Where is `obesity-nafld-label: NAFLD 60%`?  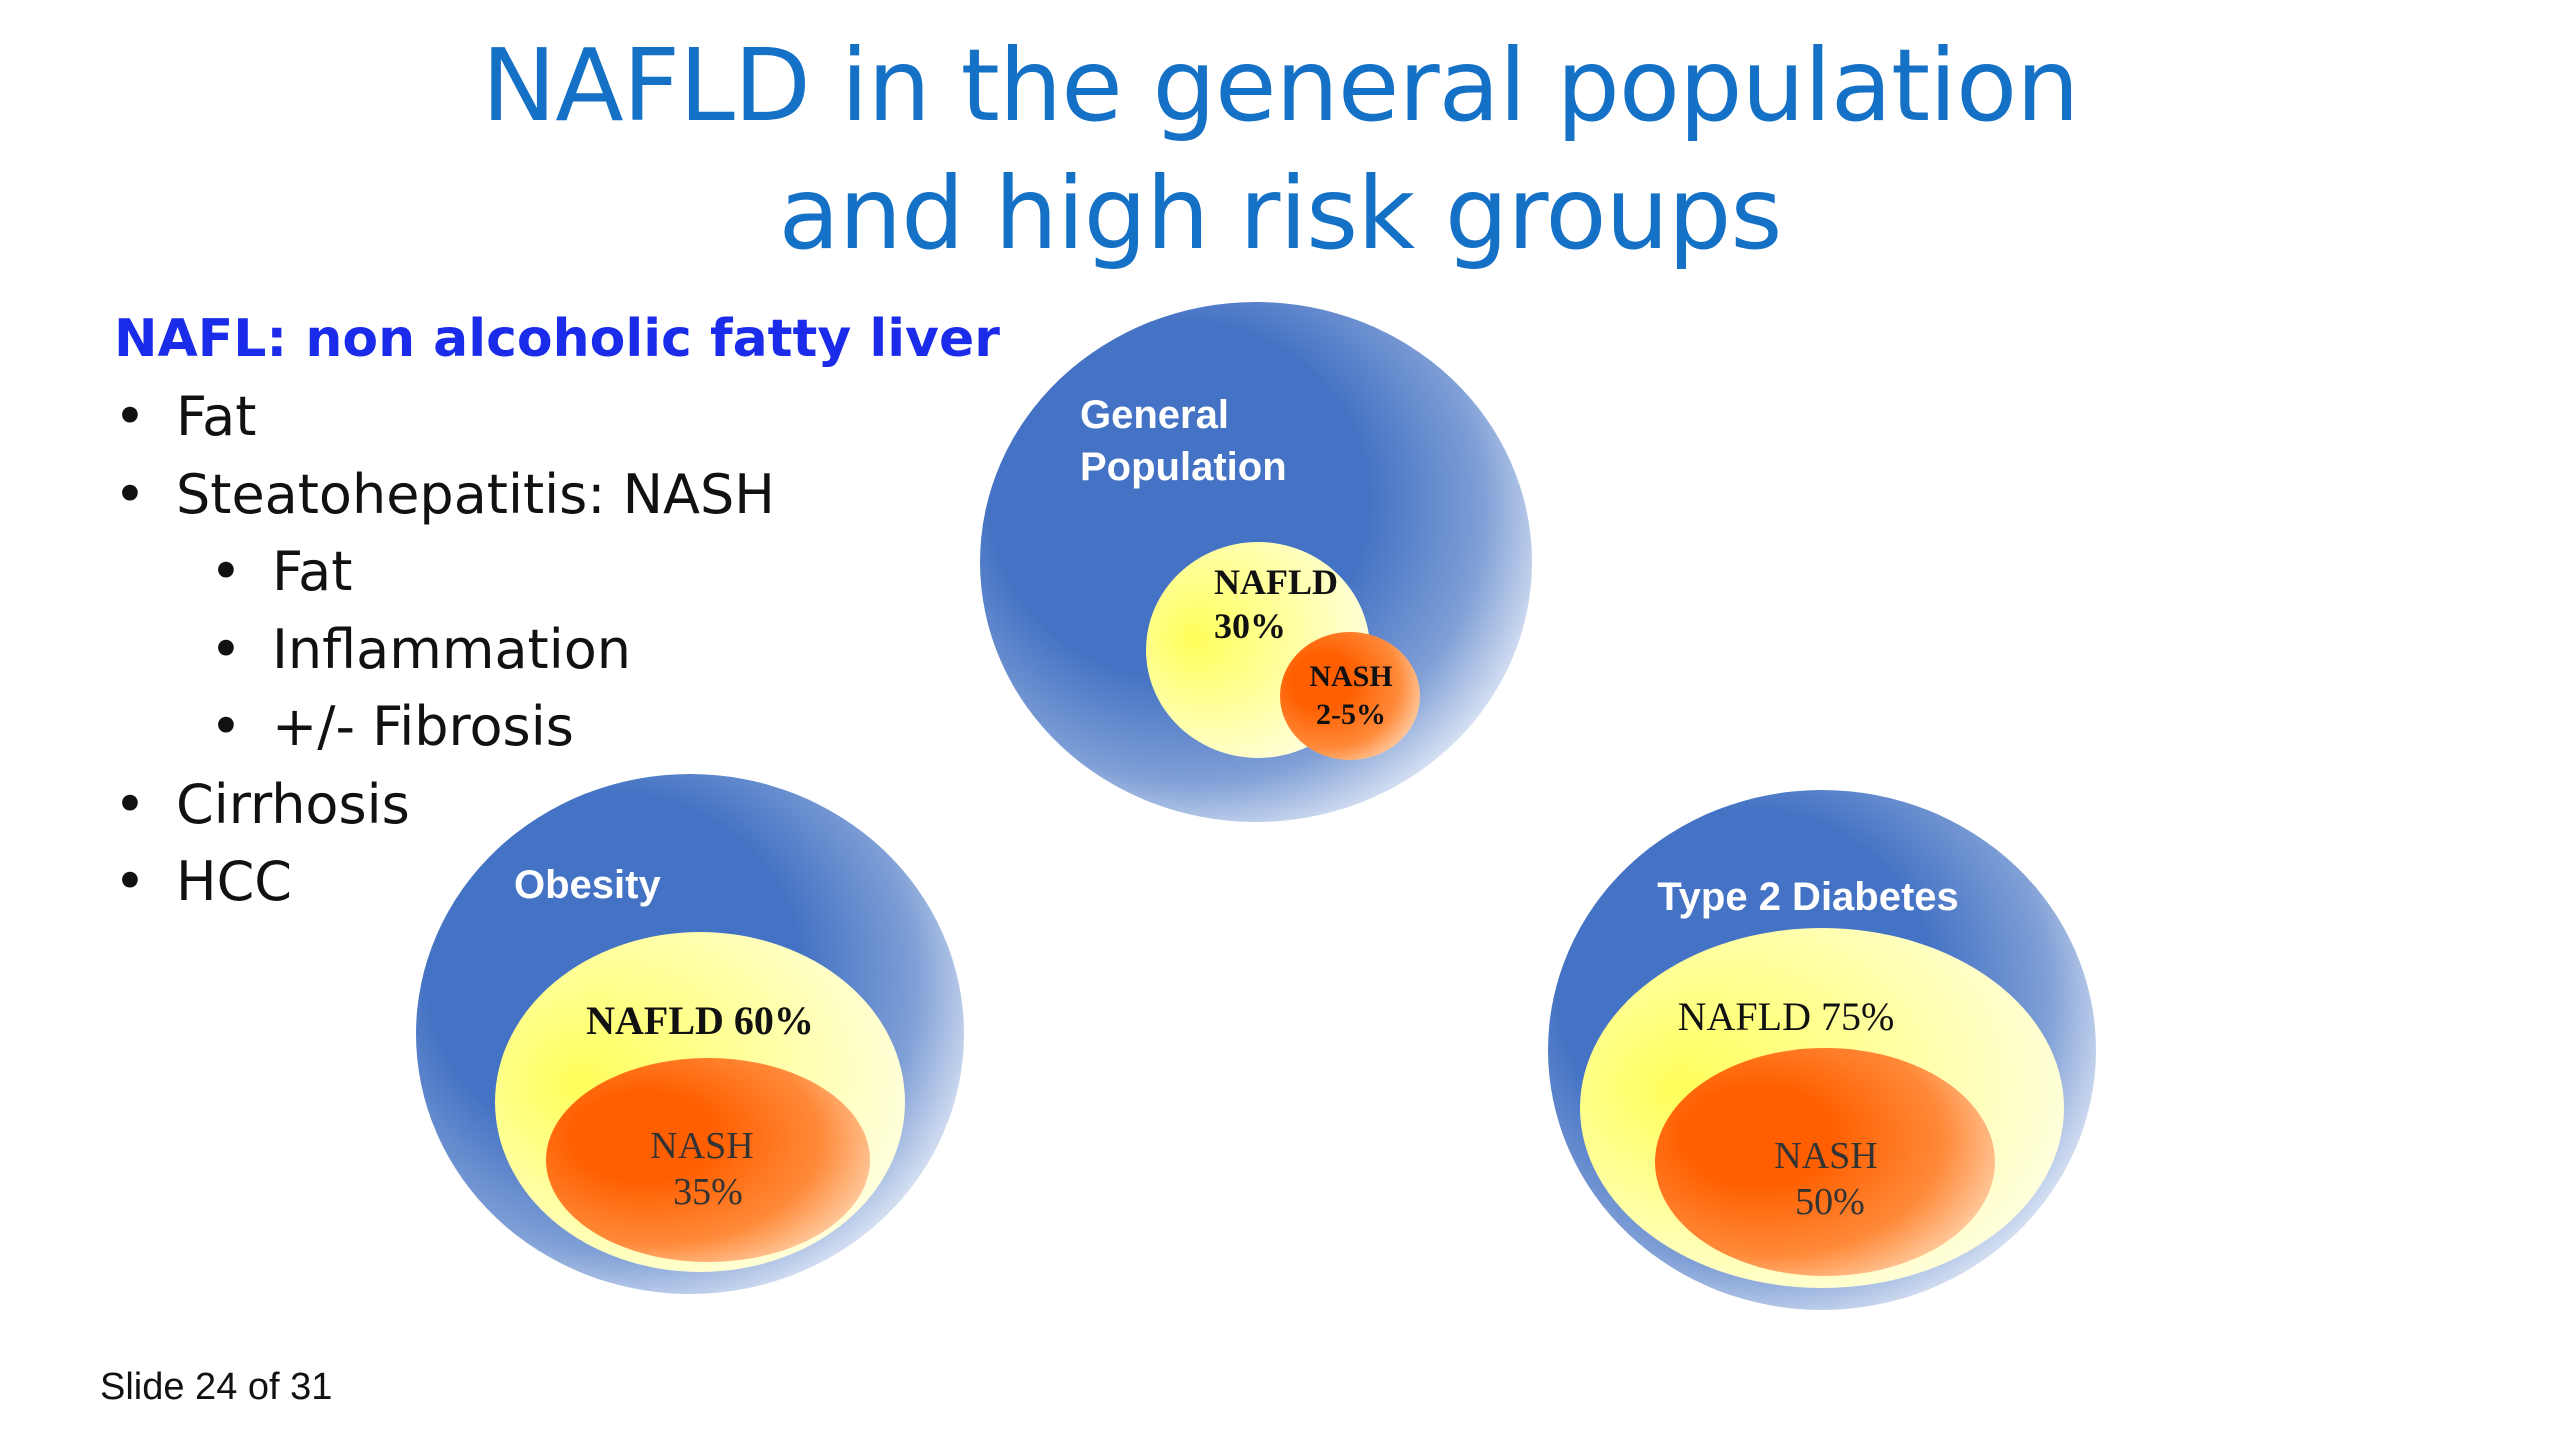 obesity-nafld-label: NAFLD 60% is located at coordinates (700, 1020).